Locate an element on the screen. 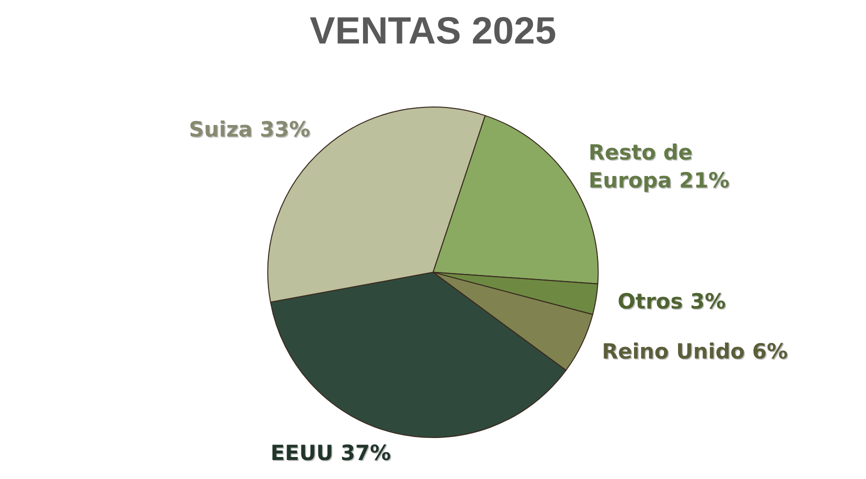 The height and width of the screenshot is (479, 866). slice-label: Suiza 33% is located at coordinates (249, 129).